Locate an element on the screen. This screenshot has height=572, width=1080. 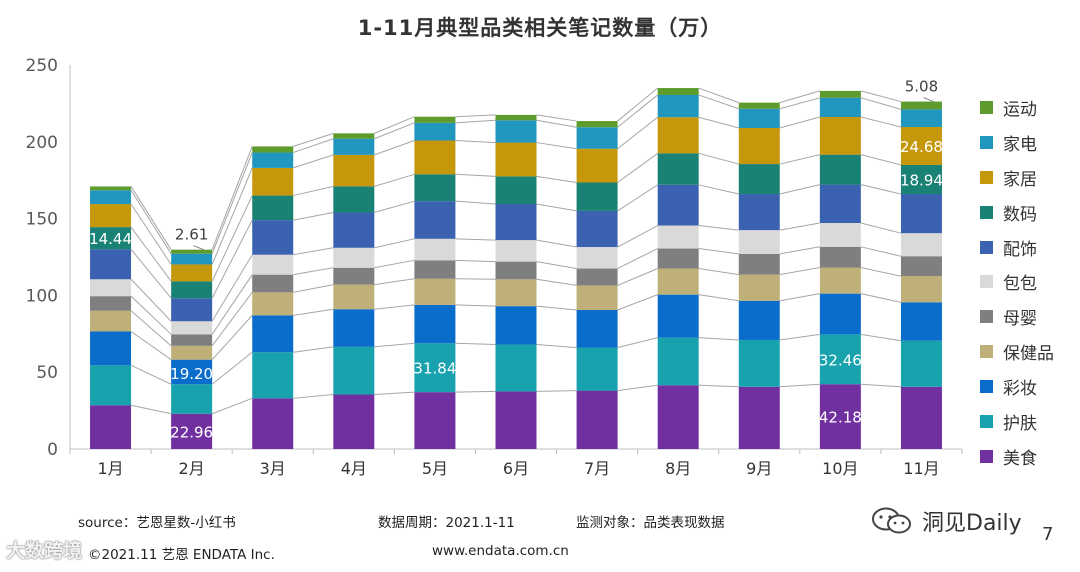
y-tick-label: 0 is located at coordinates (52, 450).